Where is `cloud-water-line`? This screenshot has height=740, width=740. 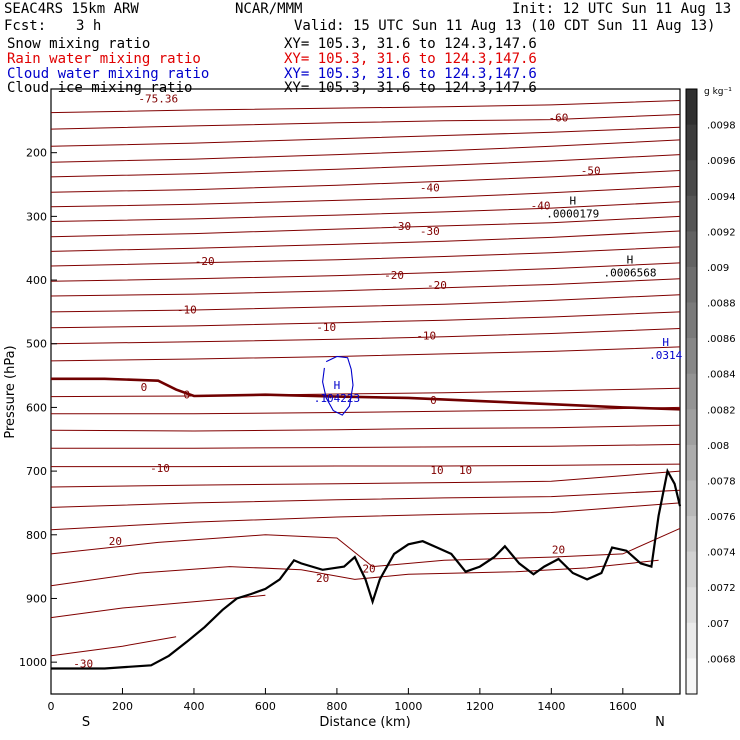
cloud-water-line is located at coordinates (338, 385).